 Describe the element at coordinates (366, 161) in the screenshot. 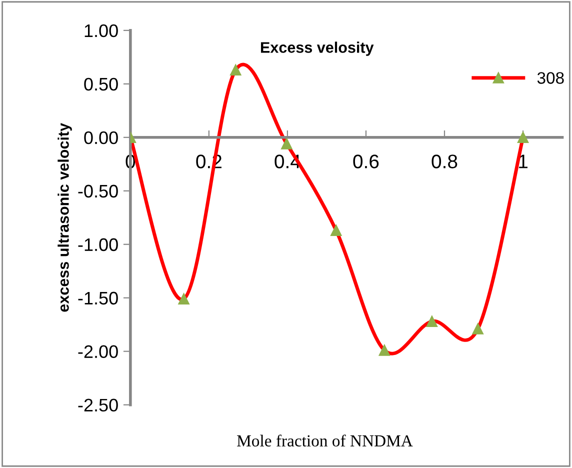

I see `x-tick-label: 0.6` at that location.